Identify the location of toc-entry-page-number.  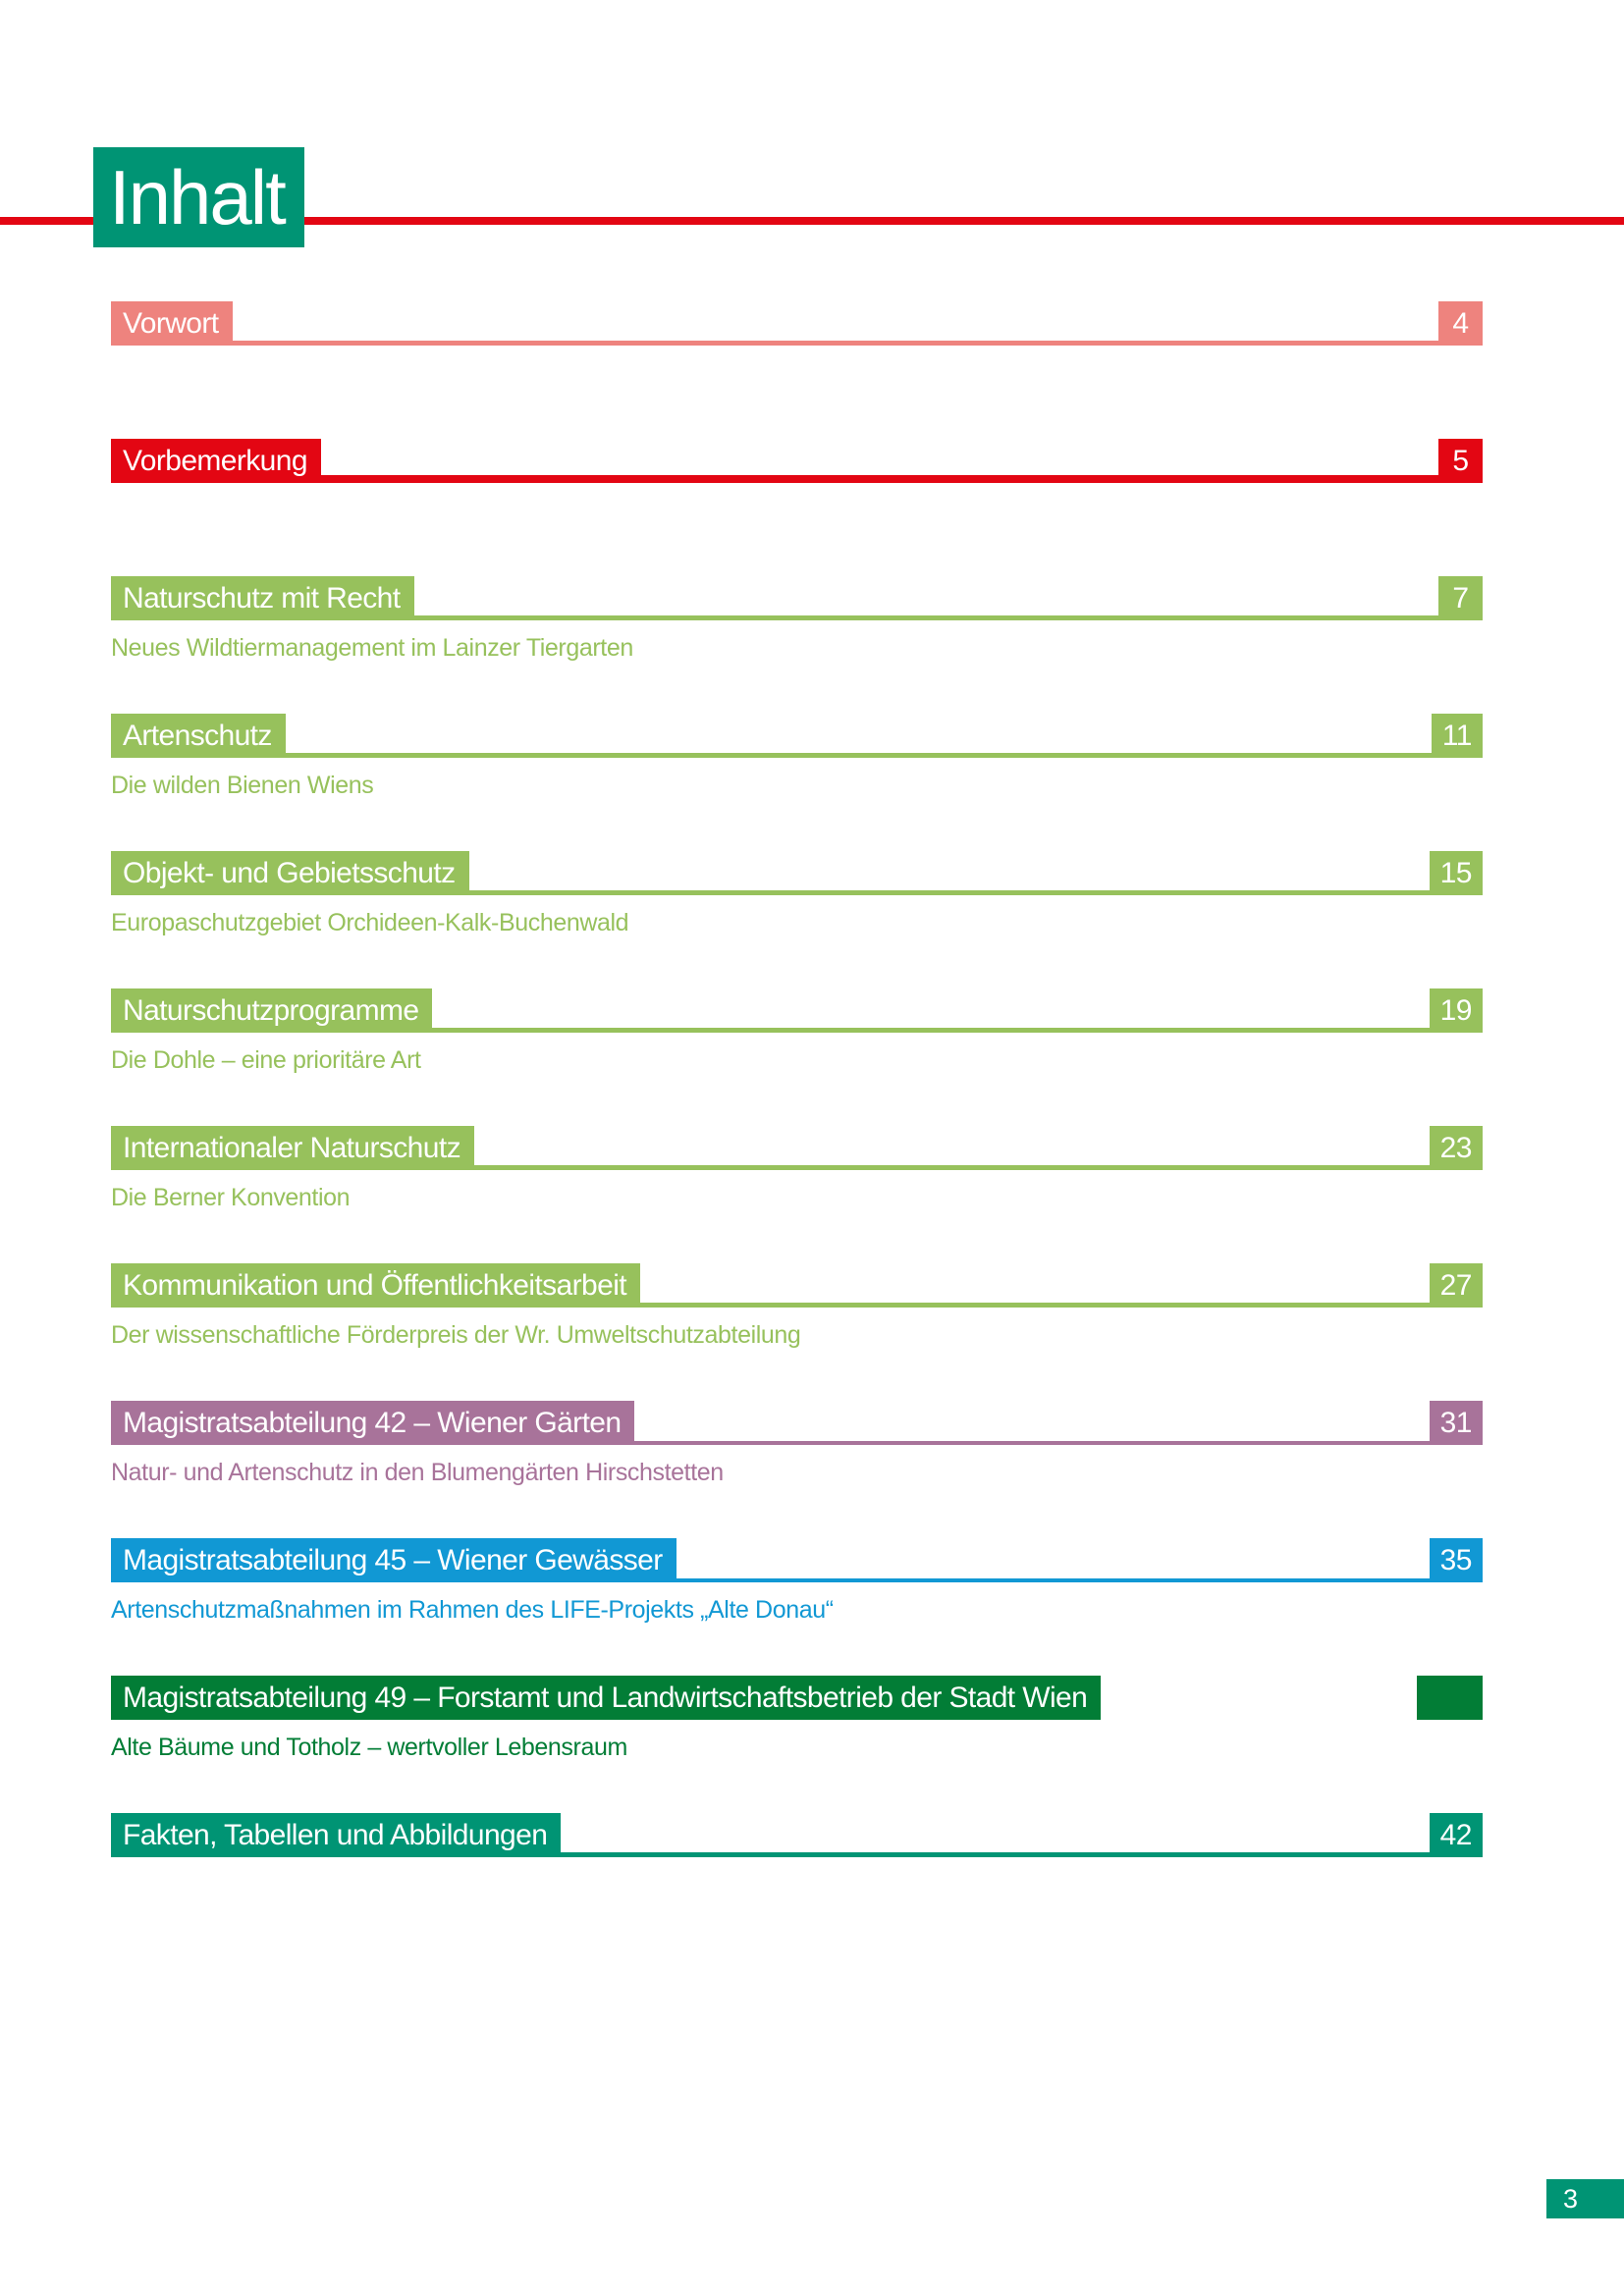
(1450, 1698).